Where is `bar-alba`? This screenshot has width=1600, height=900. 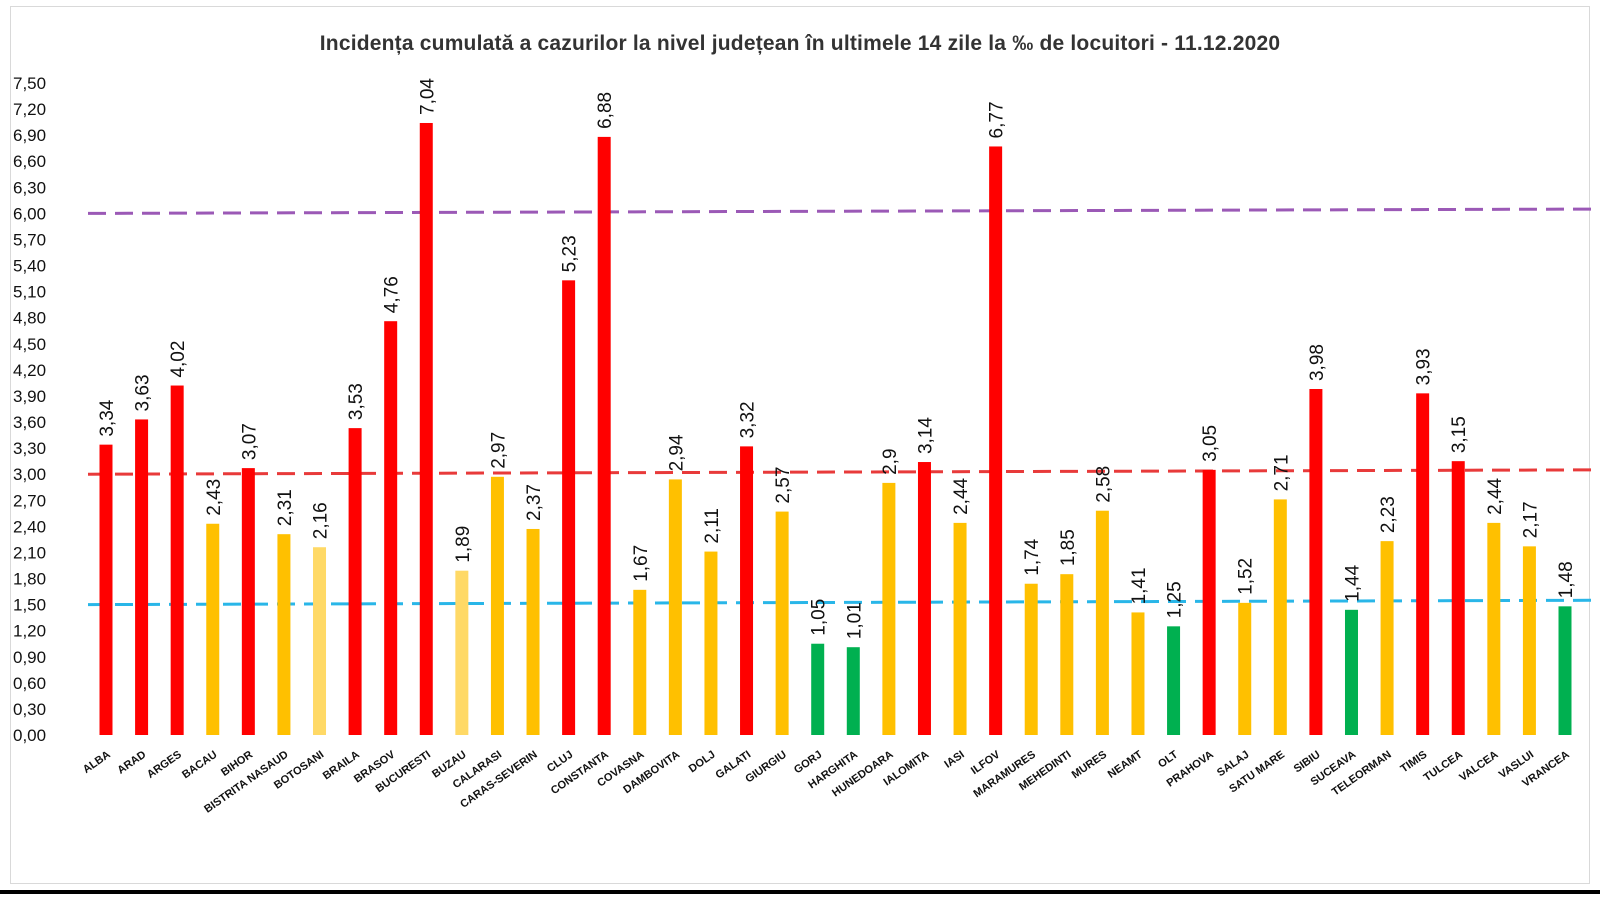 bar-alba is located at coordinates (106, 589).